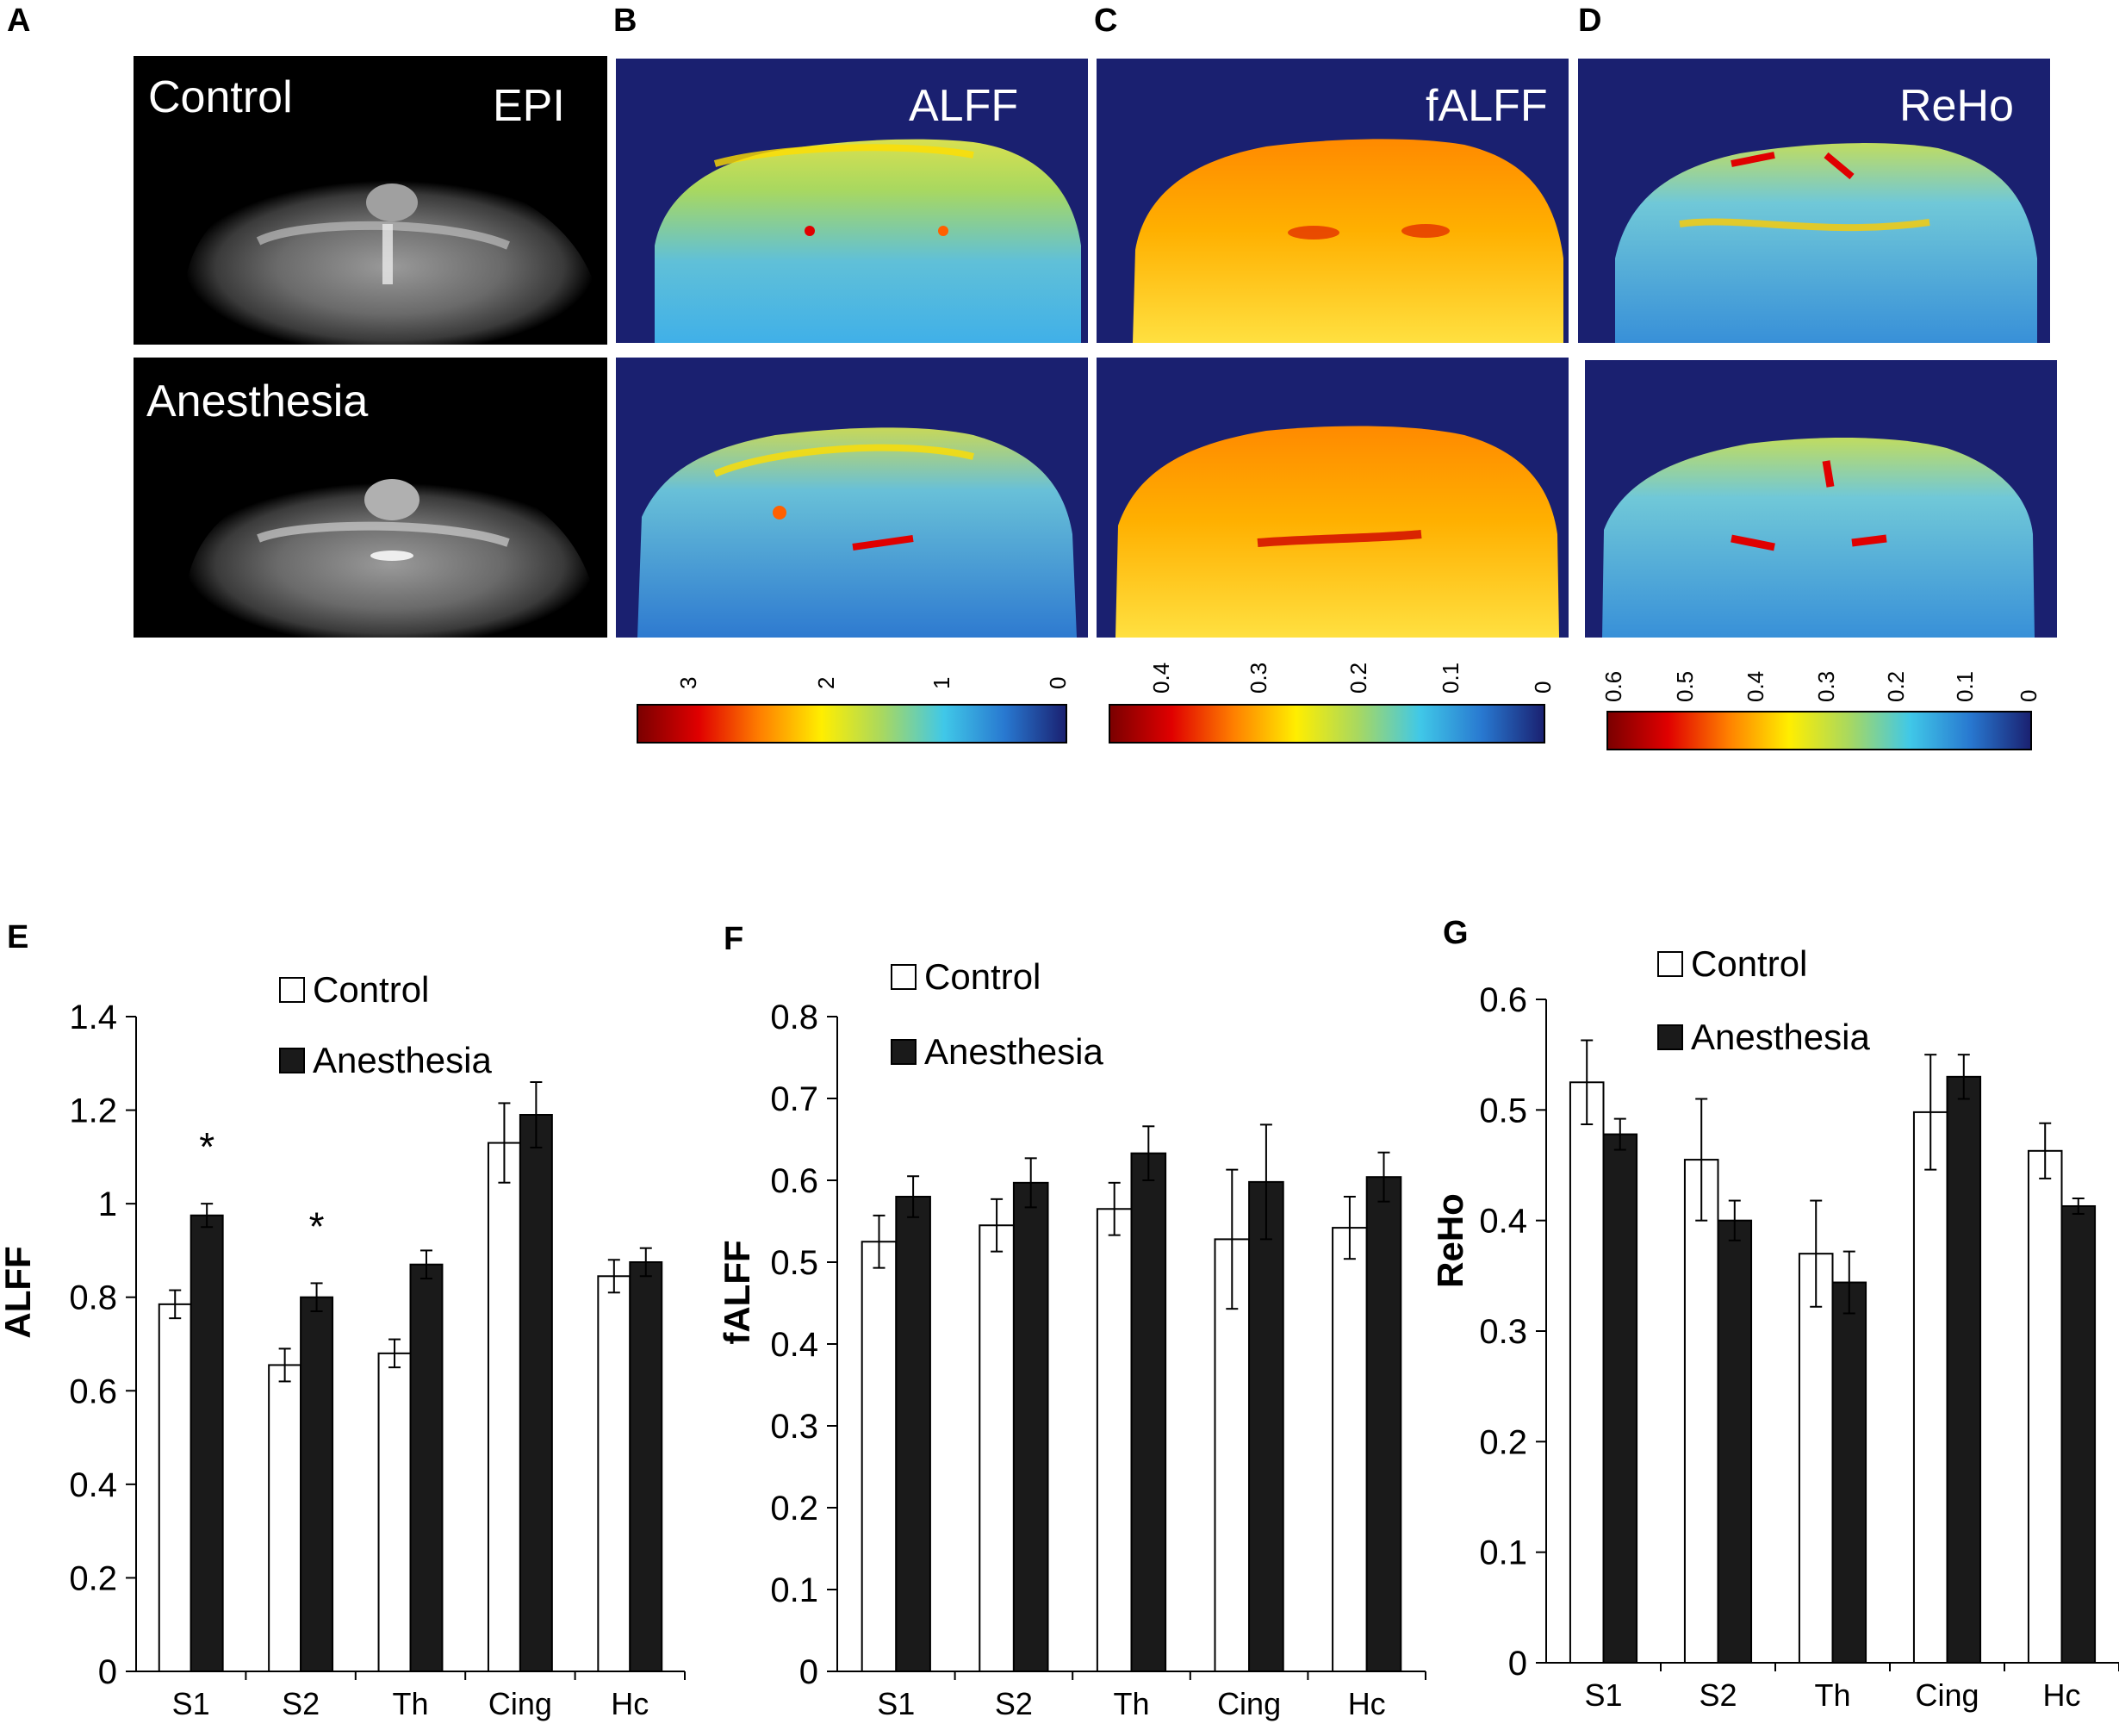  I want to click on alff-ytick-label: 1.4, so click(93, 1018).